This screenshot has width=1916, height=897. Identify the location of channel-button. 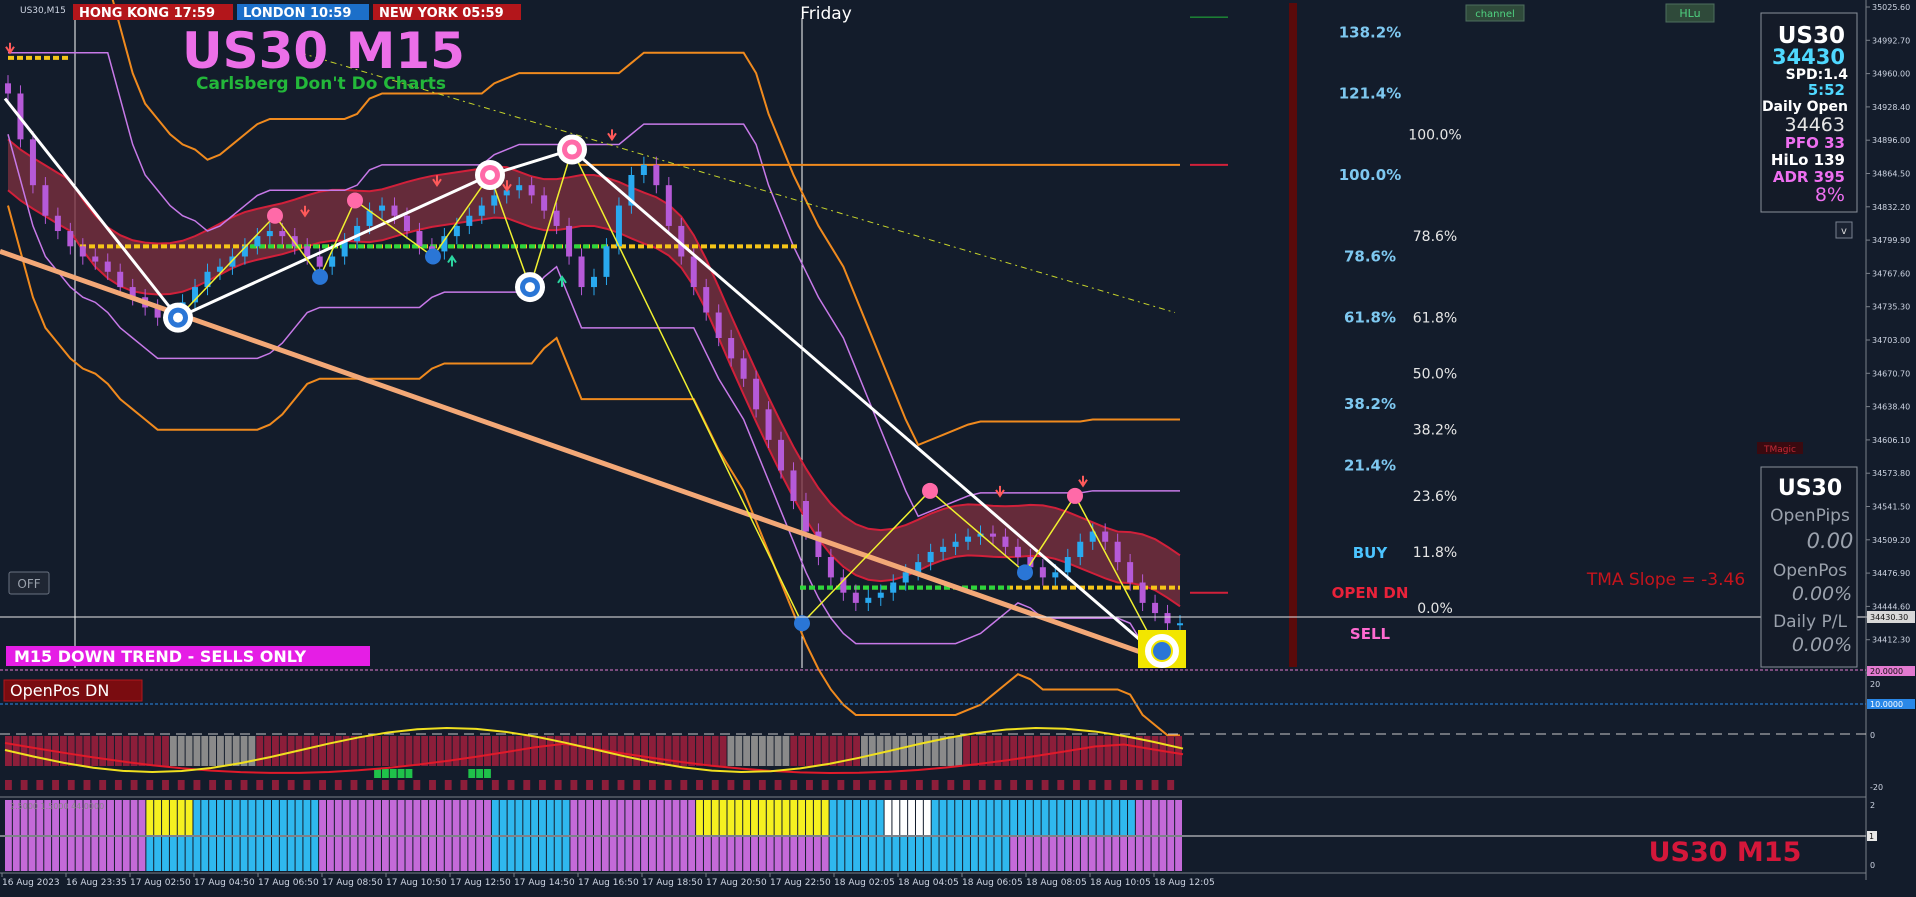
(1495, 13).